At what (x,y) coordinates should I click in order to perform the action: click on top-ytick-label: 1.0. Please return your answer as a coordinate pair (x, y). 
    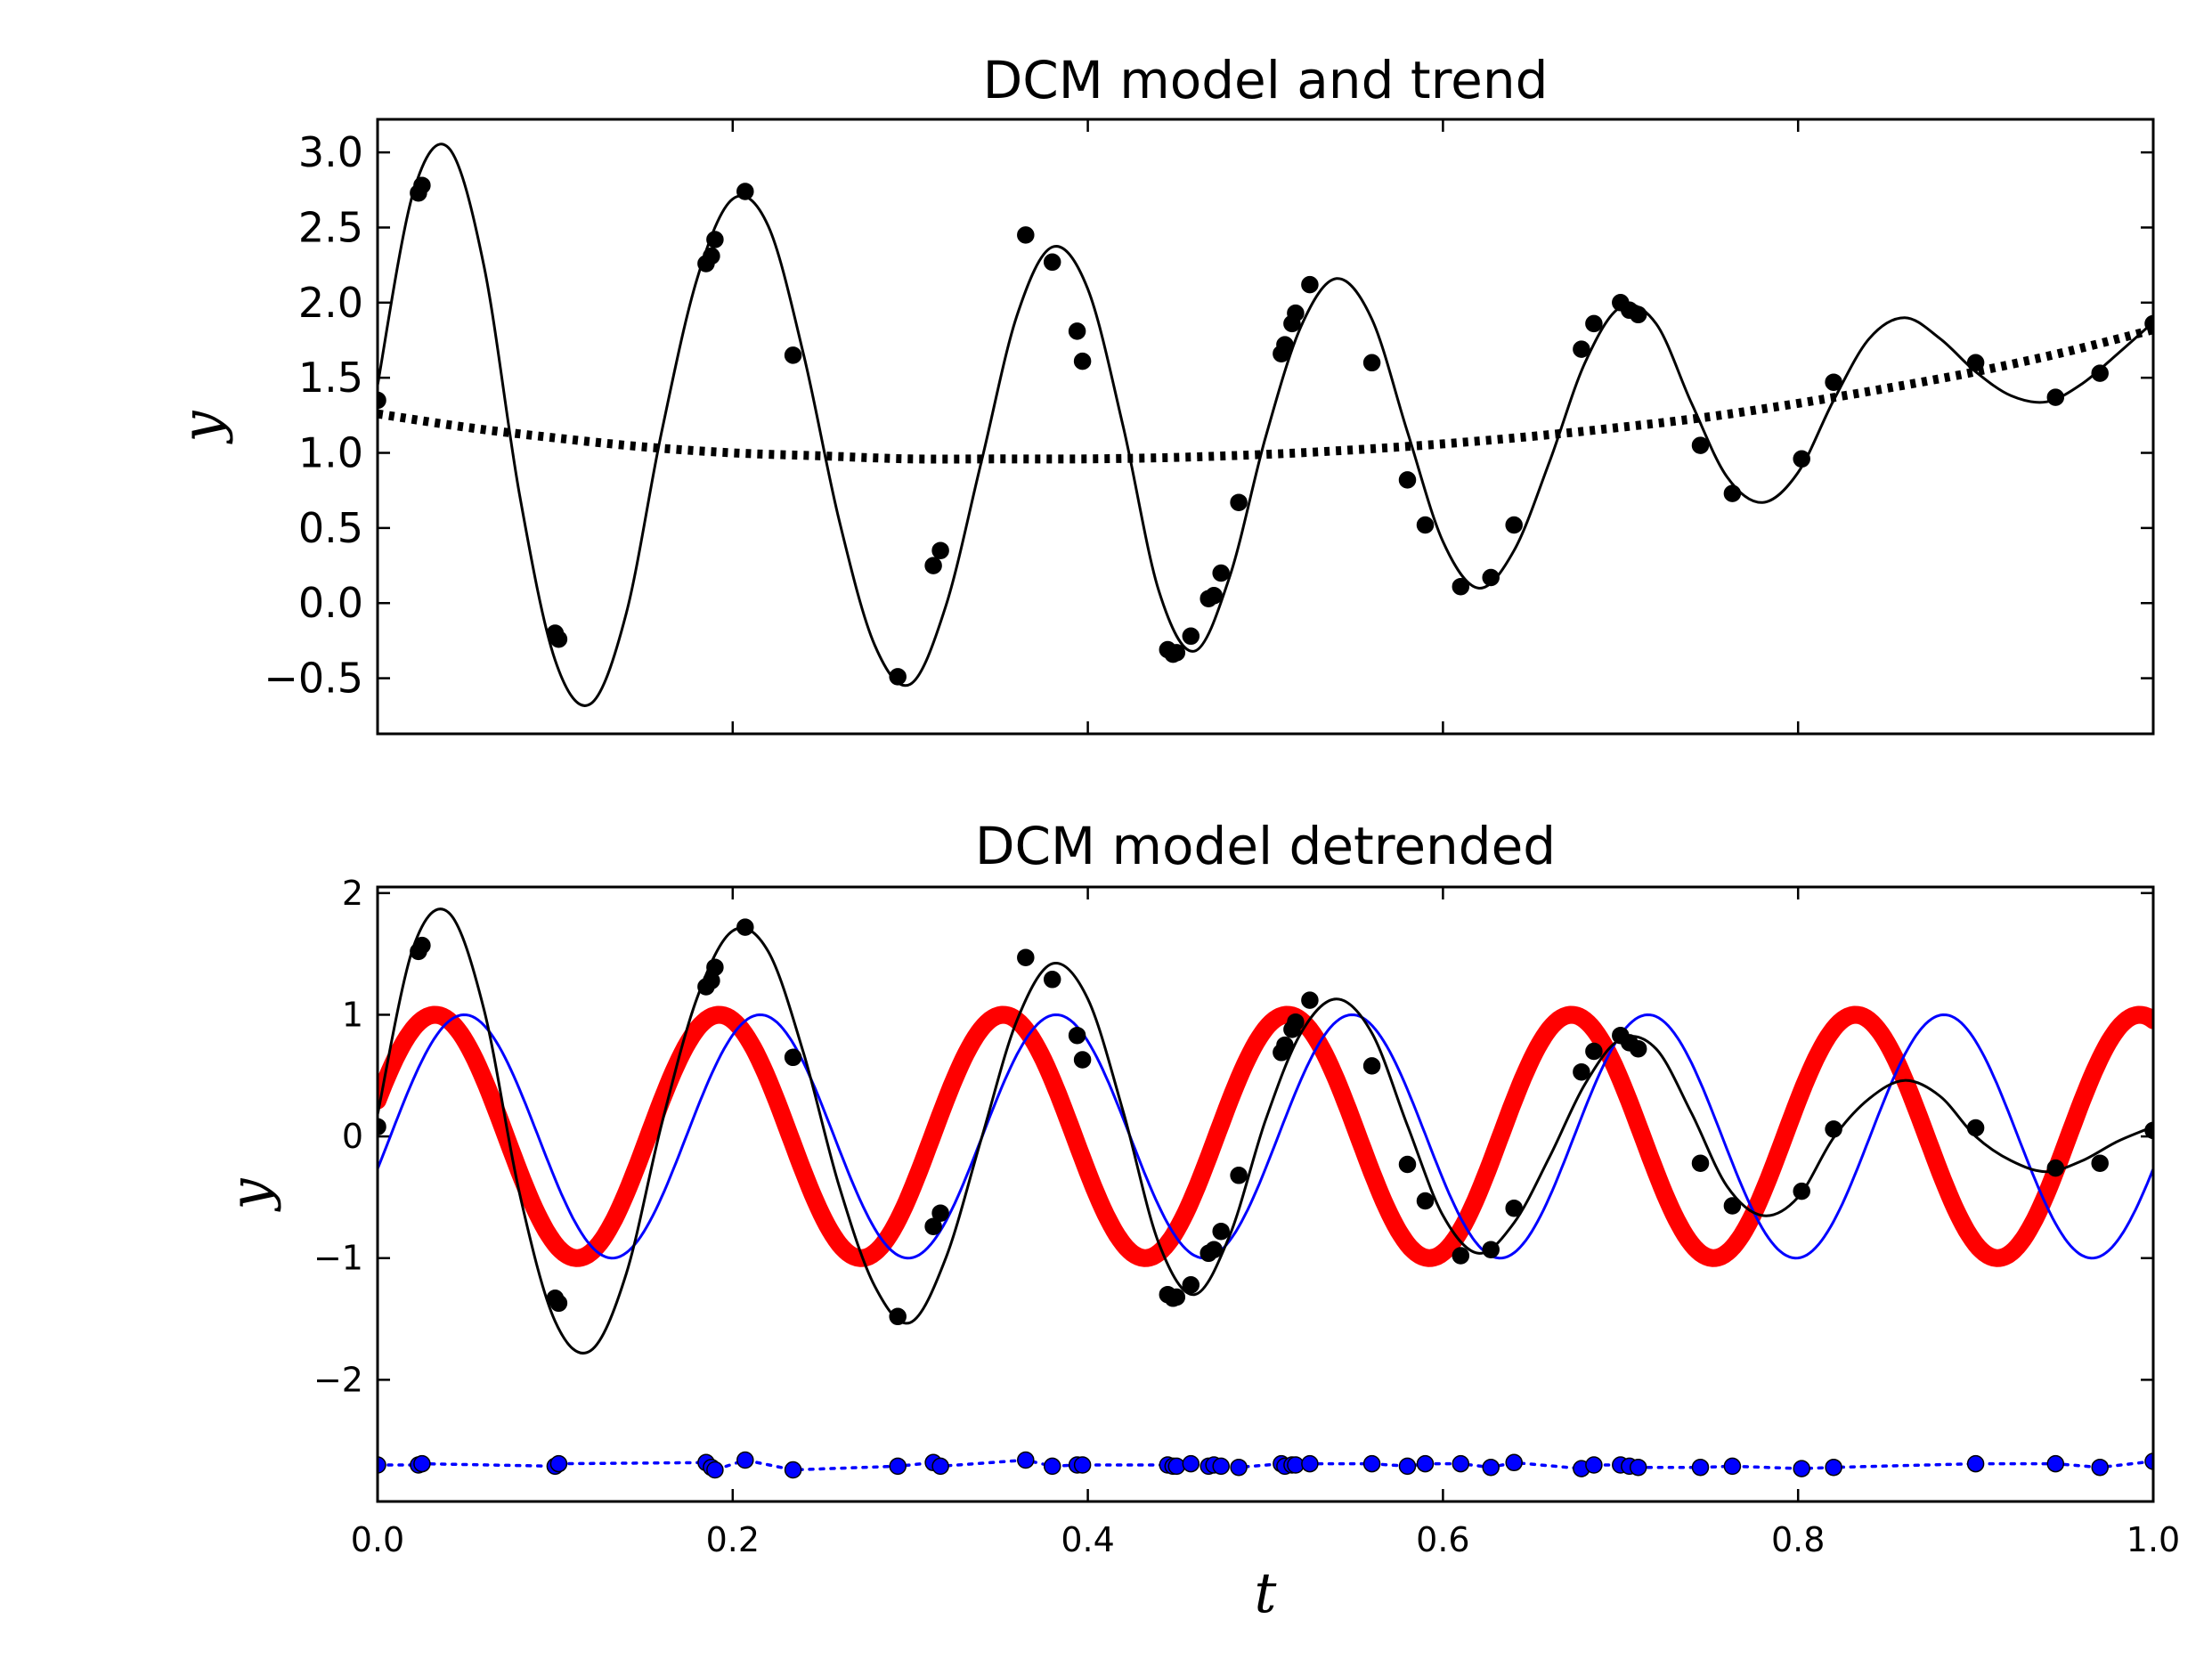
    Looking at the image, I should click on (330, 453).